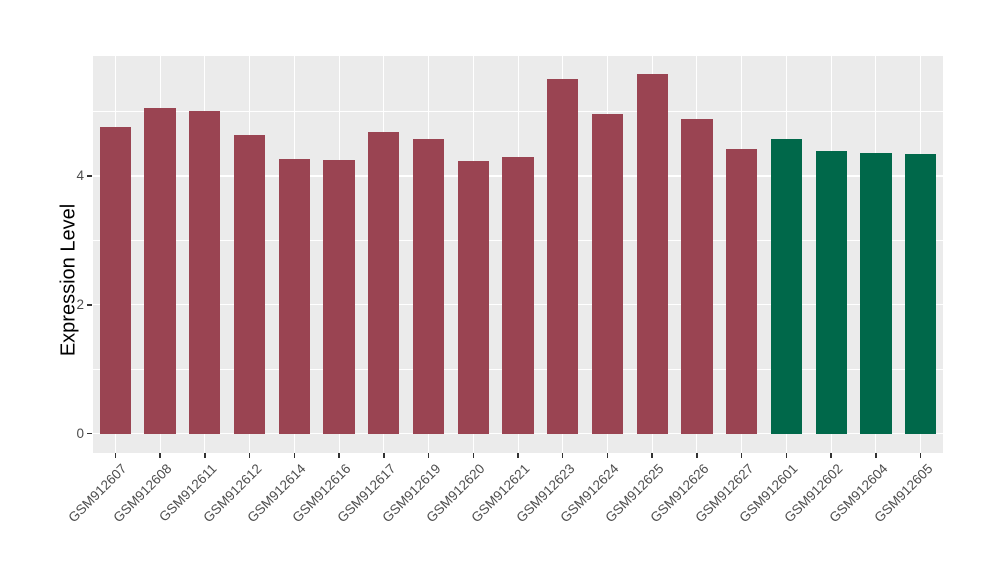  Describe the element at coordinates (831, 292) in the screenshot. I see `bar-GSM912602` at that location.